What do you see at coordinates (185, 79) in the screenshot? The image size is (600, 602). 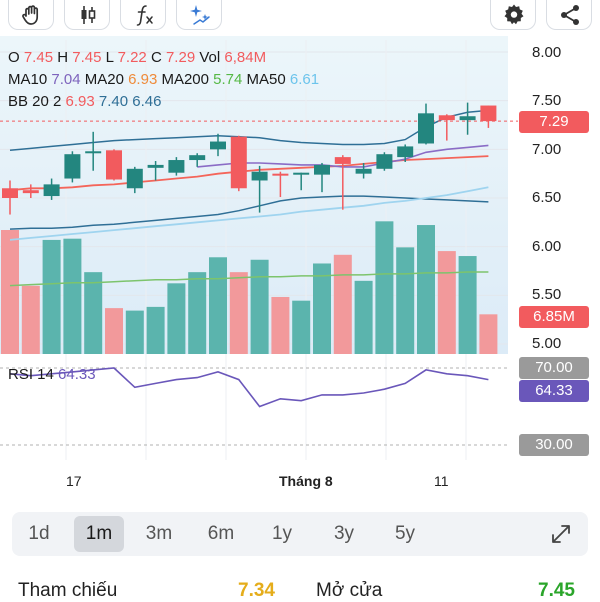 I see `ma200-label: MA200` at bounding box center [185, 79].